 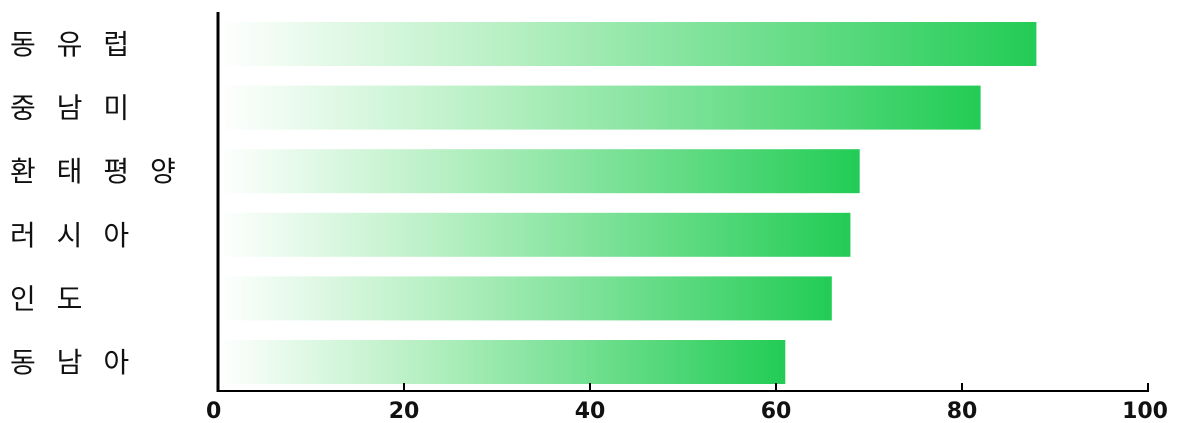 I want to click on x-tick-label: 20, so click(x=404, y=411).